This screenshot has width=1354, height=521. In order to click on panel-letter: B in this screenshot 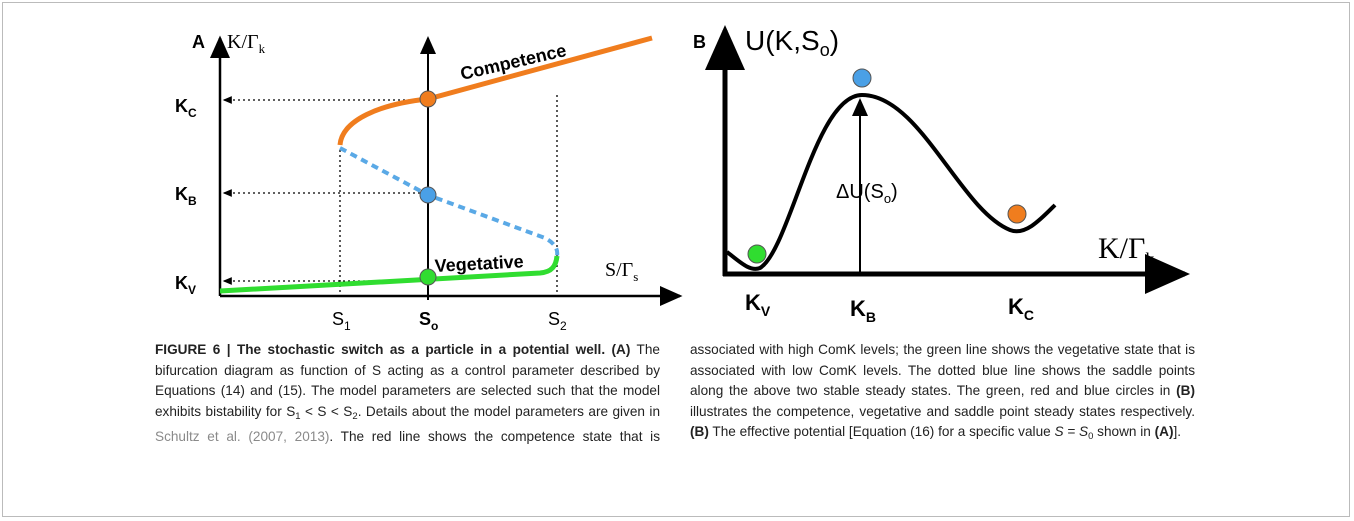, I will do `click(699, 42)`.